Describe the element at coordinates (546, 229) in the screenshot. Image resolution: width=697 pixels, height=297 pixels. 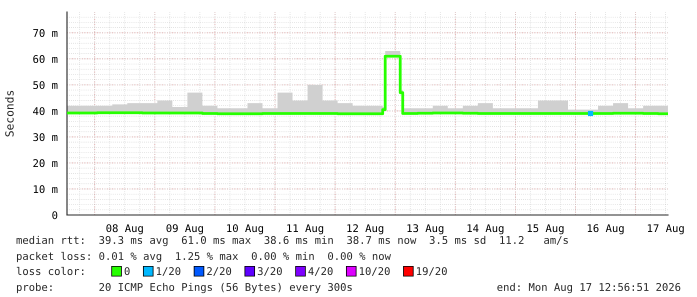
I see `x-tick-label: 15 Aug` at that location.